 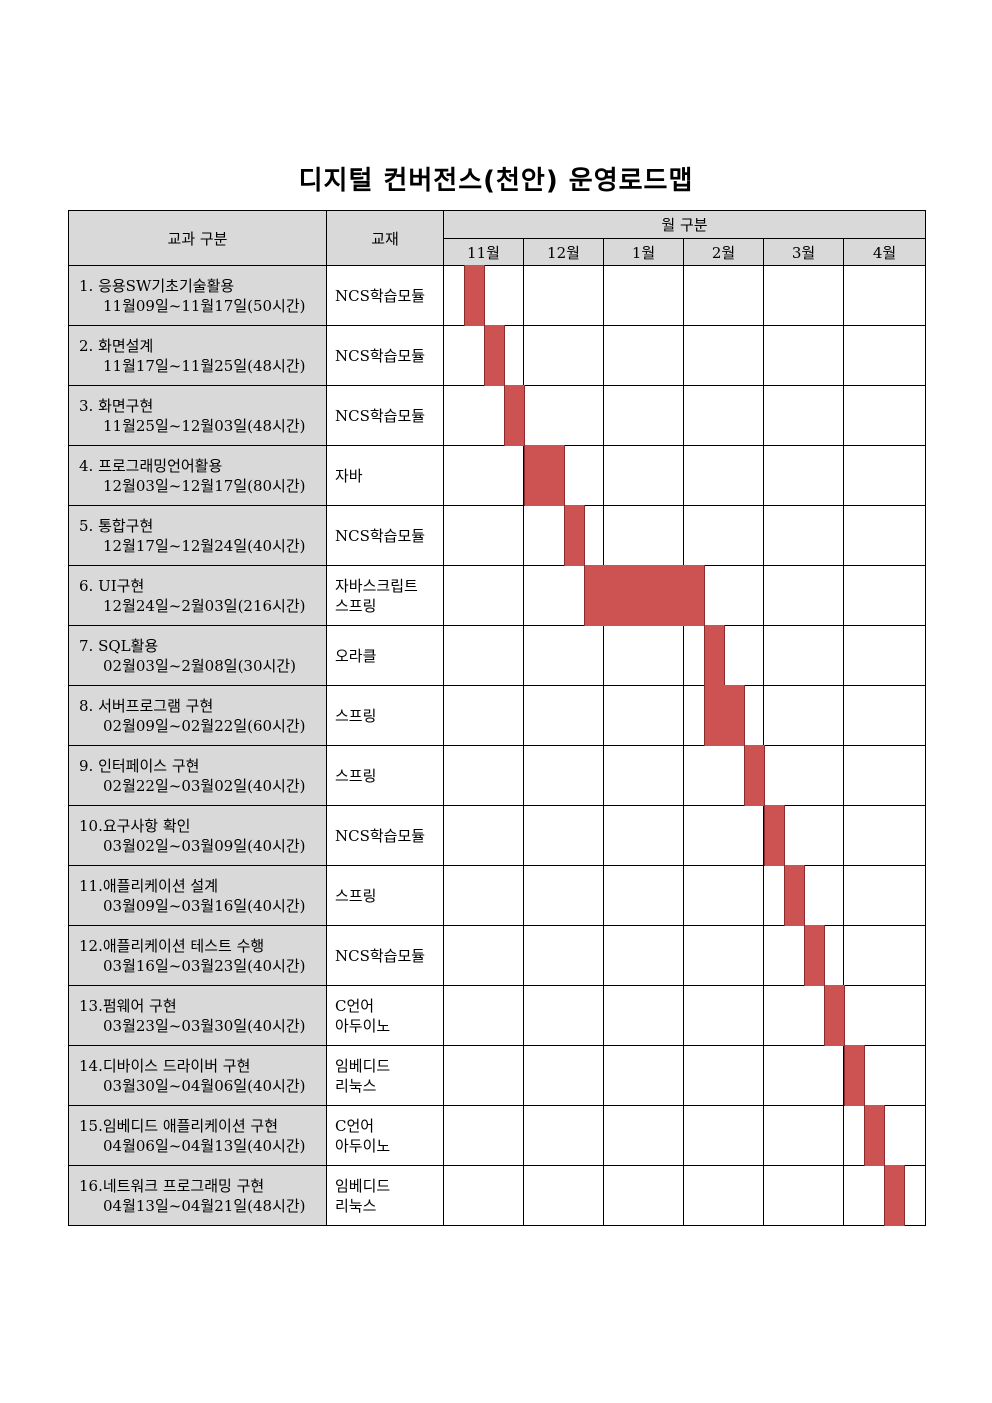 I want to click on table-row: 9. 인터페이스 구현 02월22일~03월02일(40시간) 스프링, so click(x=497, y=775).